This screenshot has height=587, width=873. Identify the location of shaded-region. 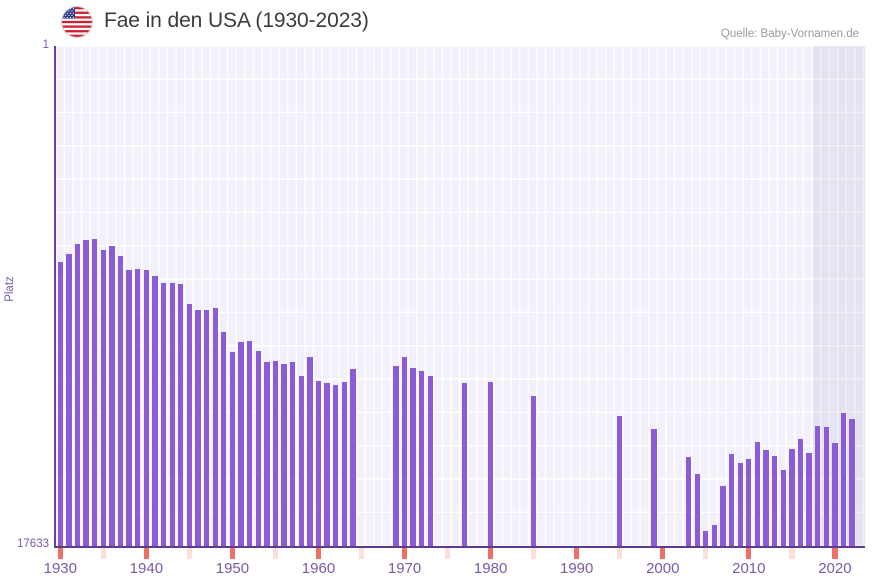
(839, 296).